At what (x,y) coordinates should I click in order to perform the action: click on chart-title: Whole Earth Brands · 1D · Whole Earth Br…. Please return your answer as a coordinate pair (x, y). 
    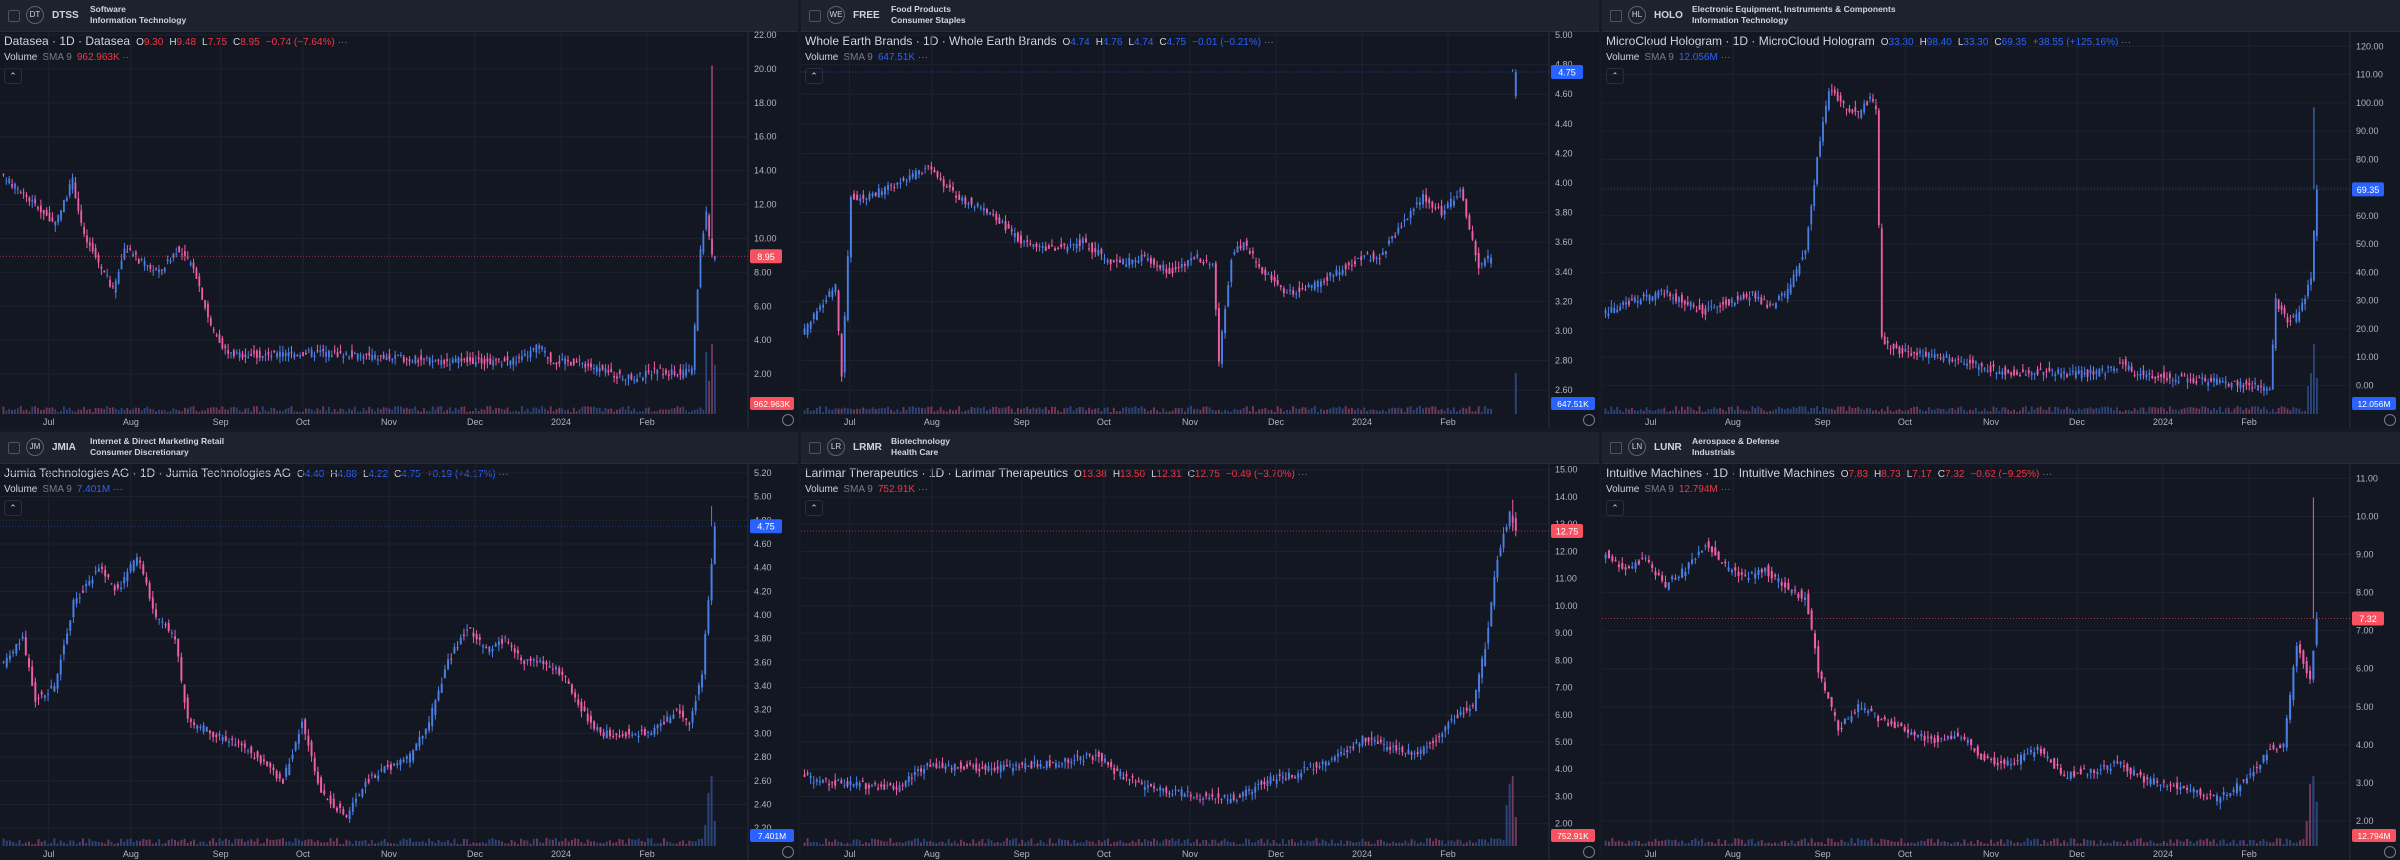
    Looking at the image, I should click on (931, 41).